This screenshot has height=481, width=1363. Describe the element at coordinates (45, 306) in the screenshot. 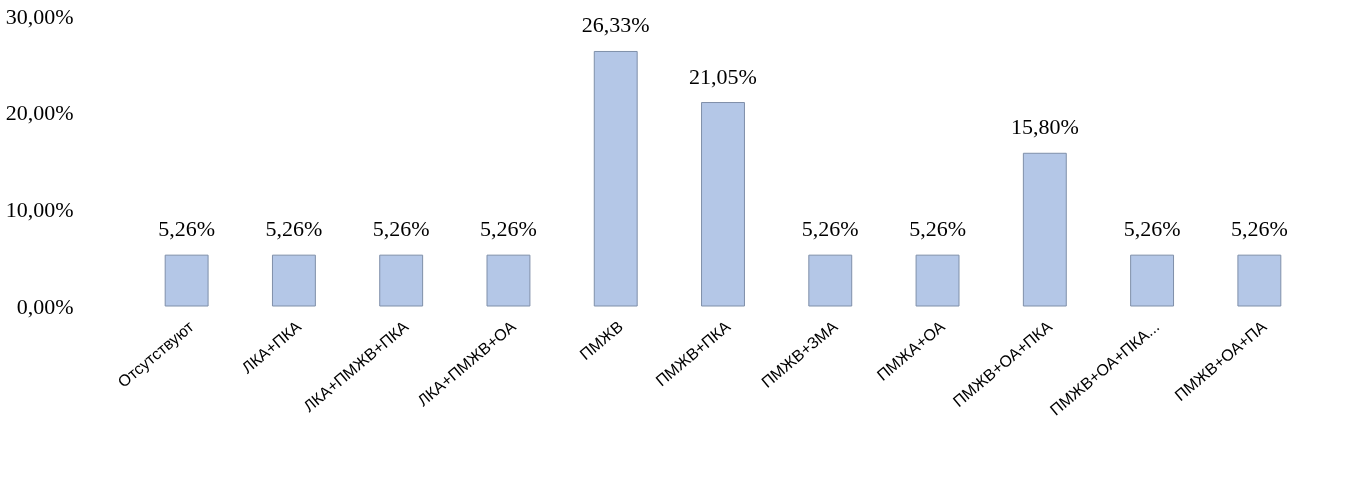

I see `y-tick-label: 0,00%` at that location.